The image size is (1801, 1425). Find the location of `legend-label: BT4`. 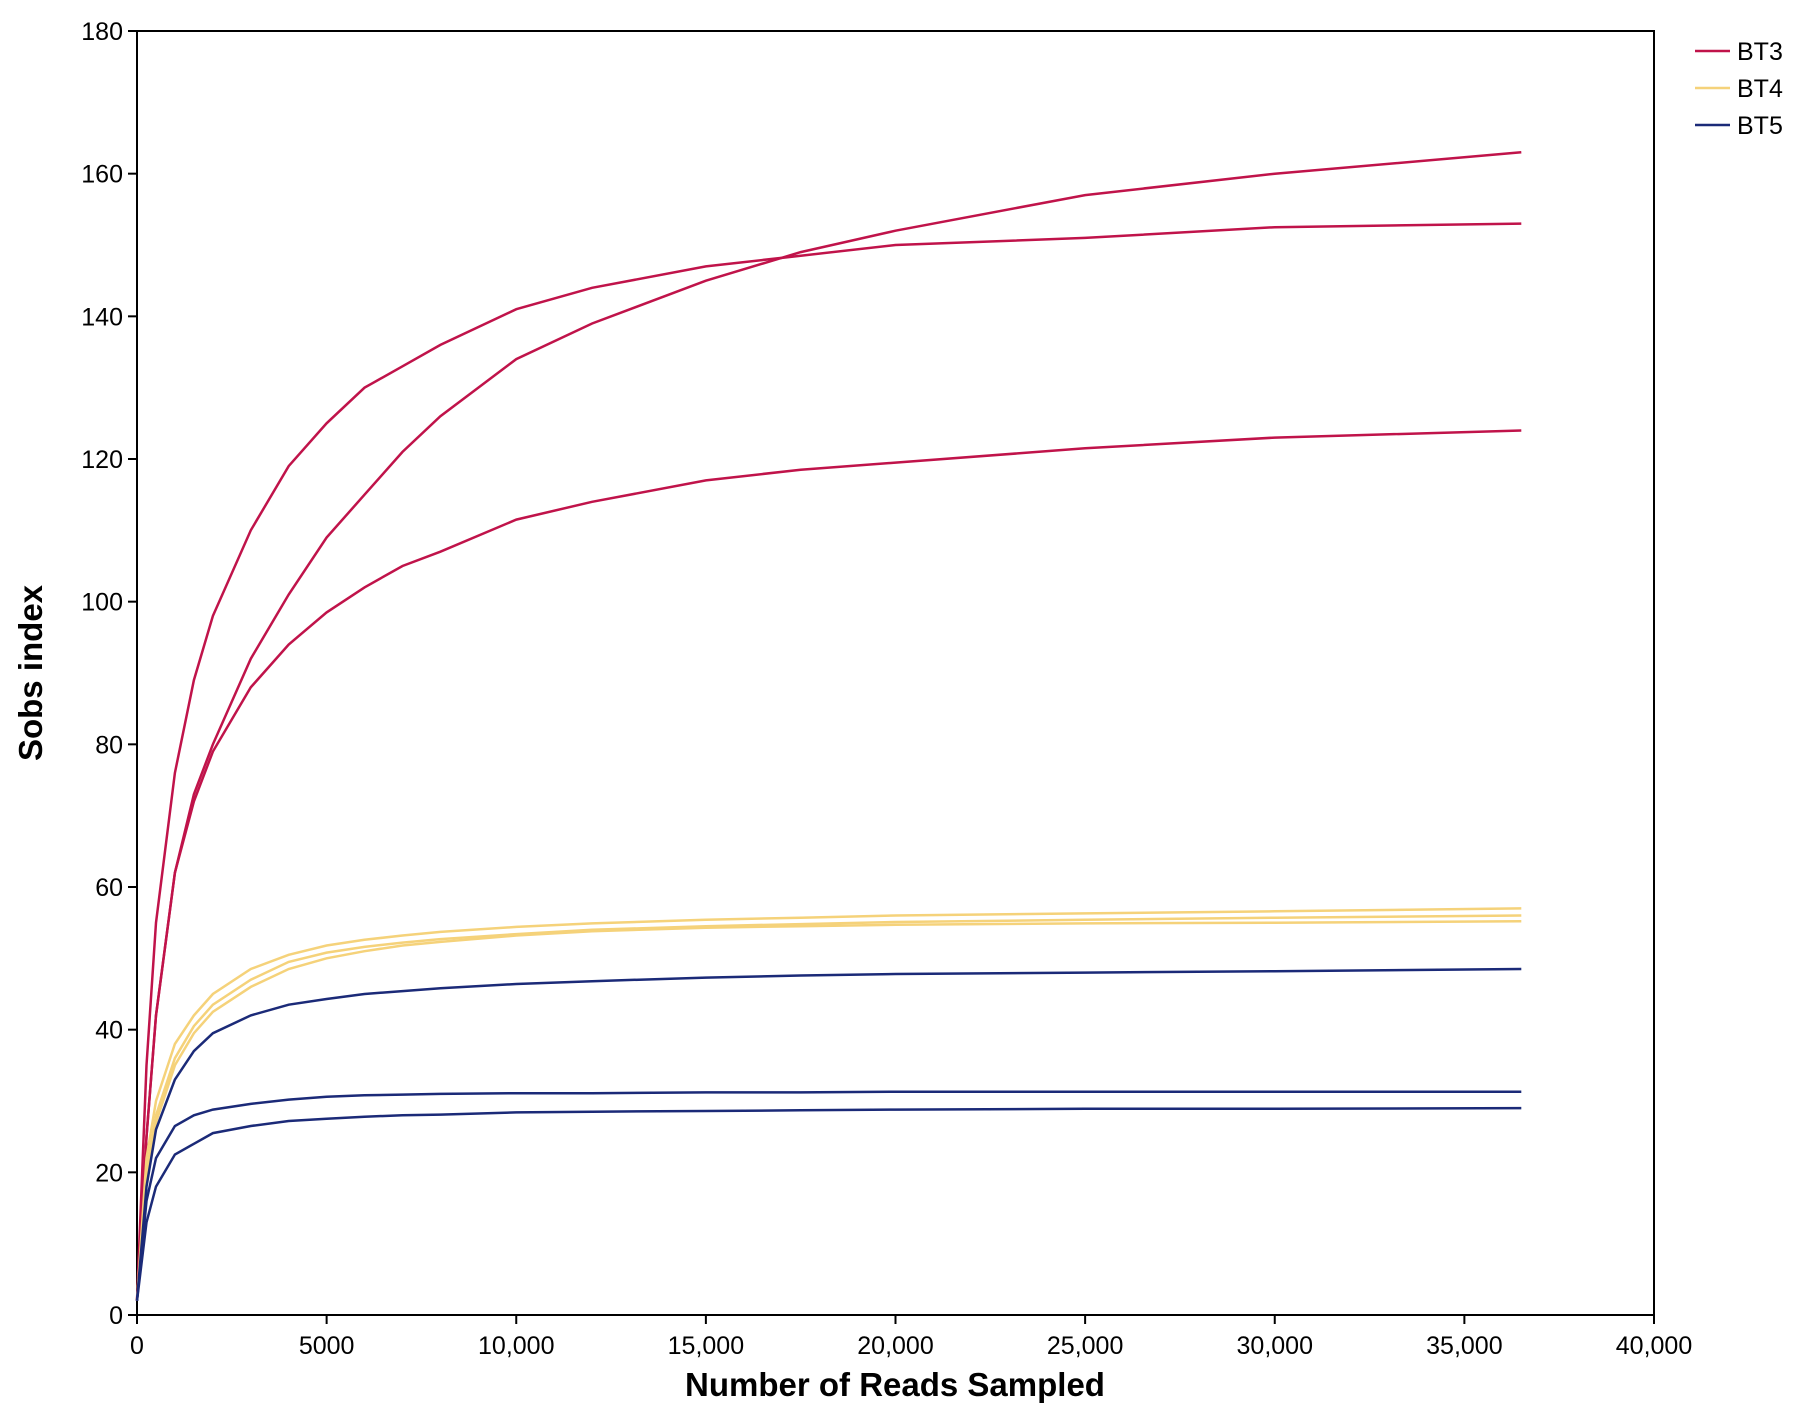

legend-label: BT4 is located at coordinates (1760, 89).